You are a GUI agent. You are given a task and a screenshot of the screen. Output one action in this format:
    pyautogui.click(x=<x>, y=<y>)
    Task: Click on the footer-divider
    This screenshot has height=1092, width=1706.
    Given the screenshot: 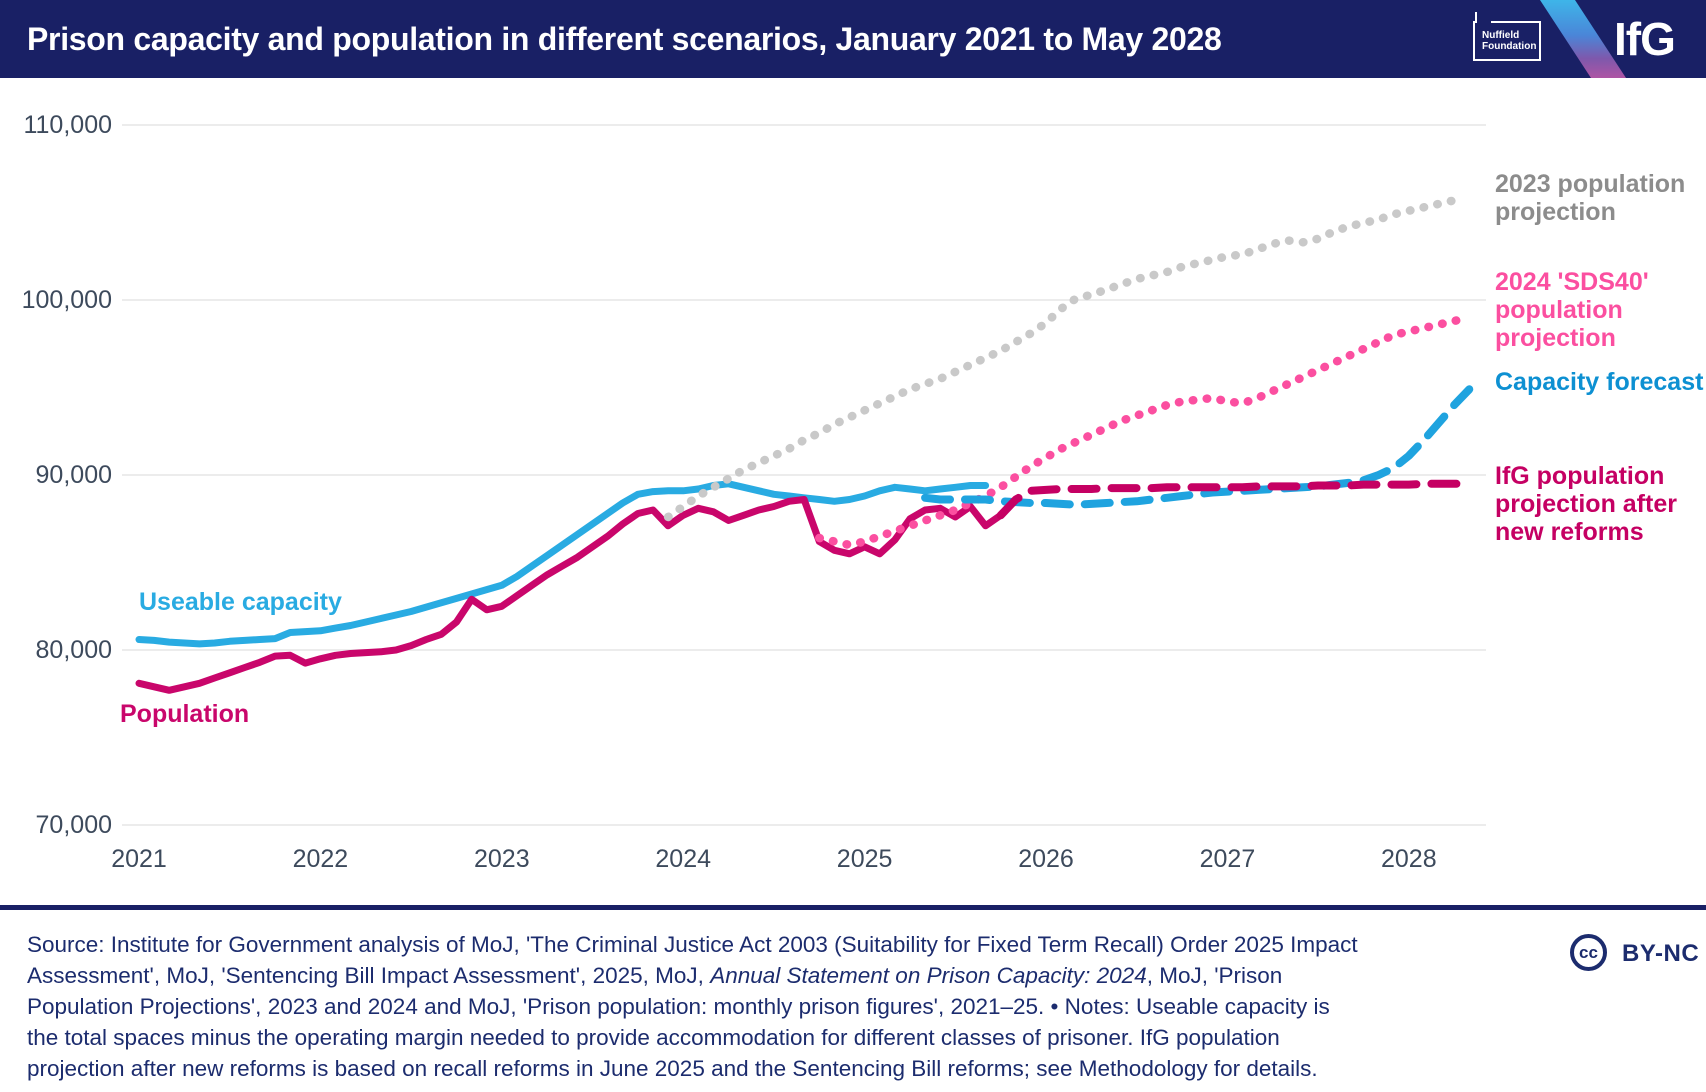 What is the action you would take?
    pyautogui.click(x=853, y=907)
    